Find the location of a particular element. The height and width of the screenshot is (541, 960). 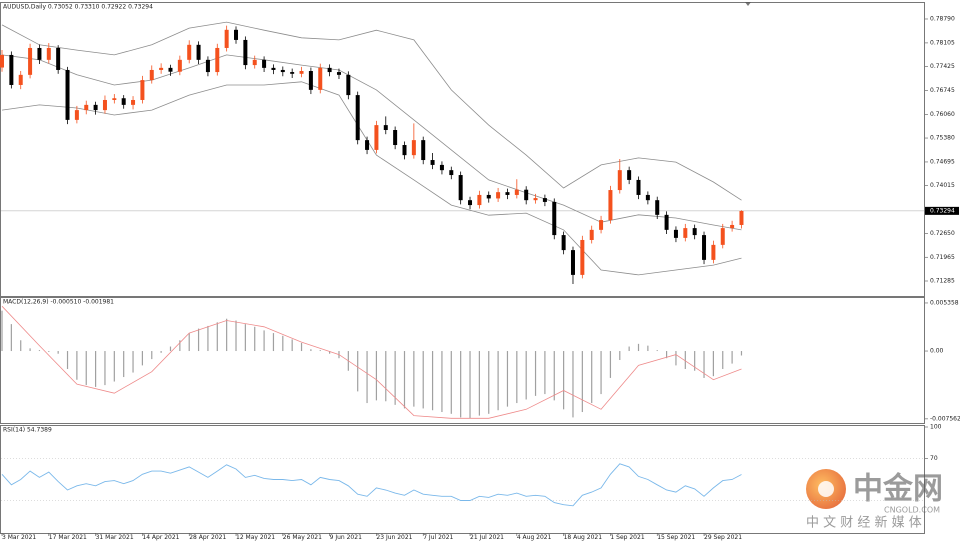

y-tick-label: -0.007562 is located at coordinates (945, 418).